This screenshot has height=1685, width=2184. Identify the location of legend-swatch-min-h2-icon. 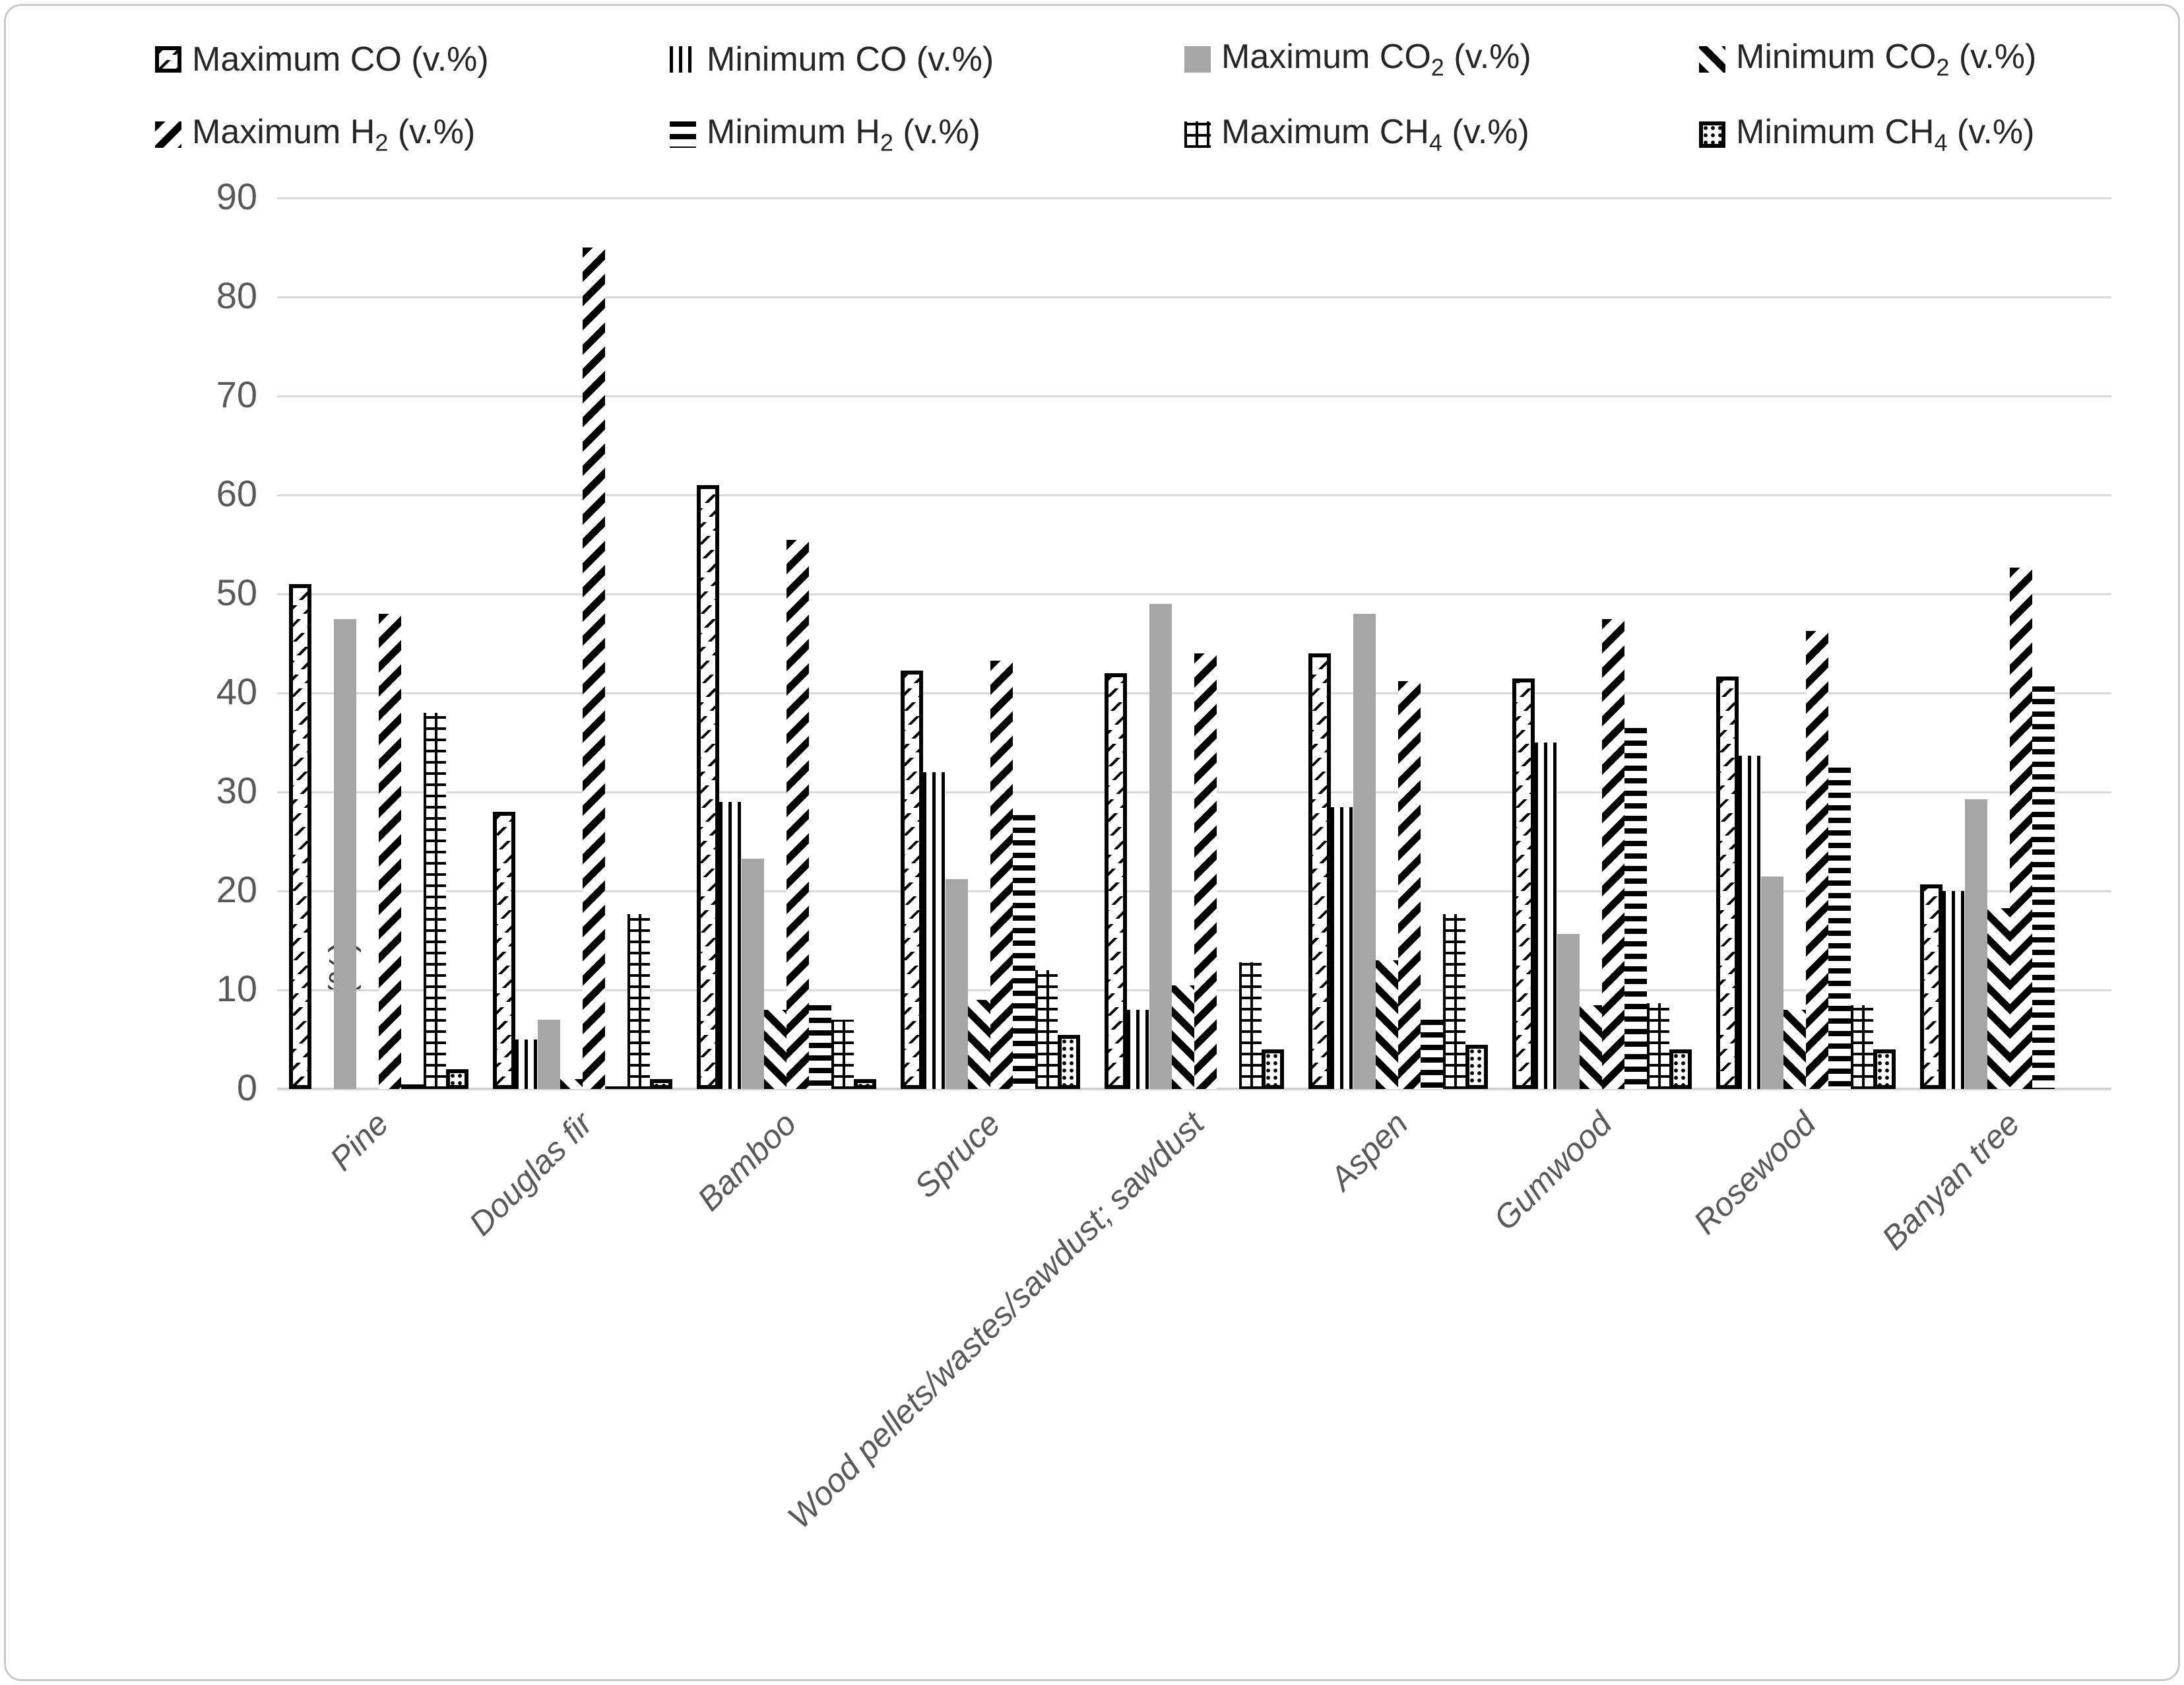
(683, 134).